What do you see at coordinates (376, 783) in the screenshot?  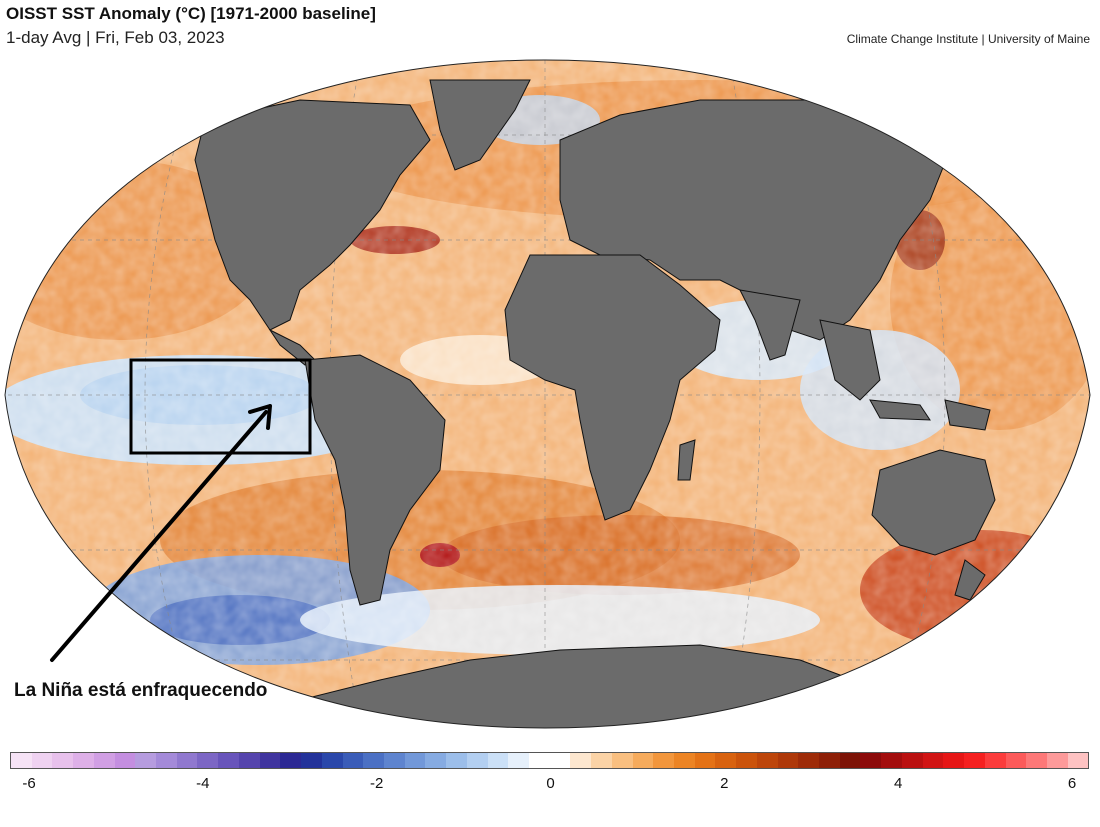 I see `colorbar-tick-label: -2` at bounding box center [376, 783].